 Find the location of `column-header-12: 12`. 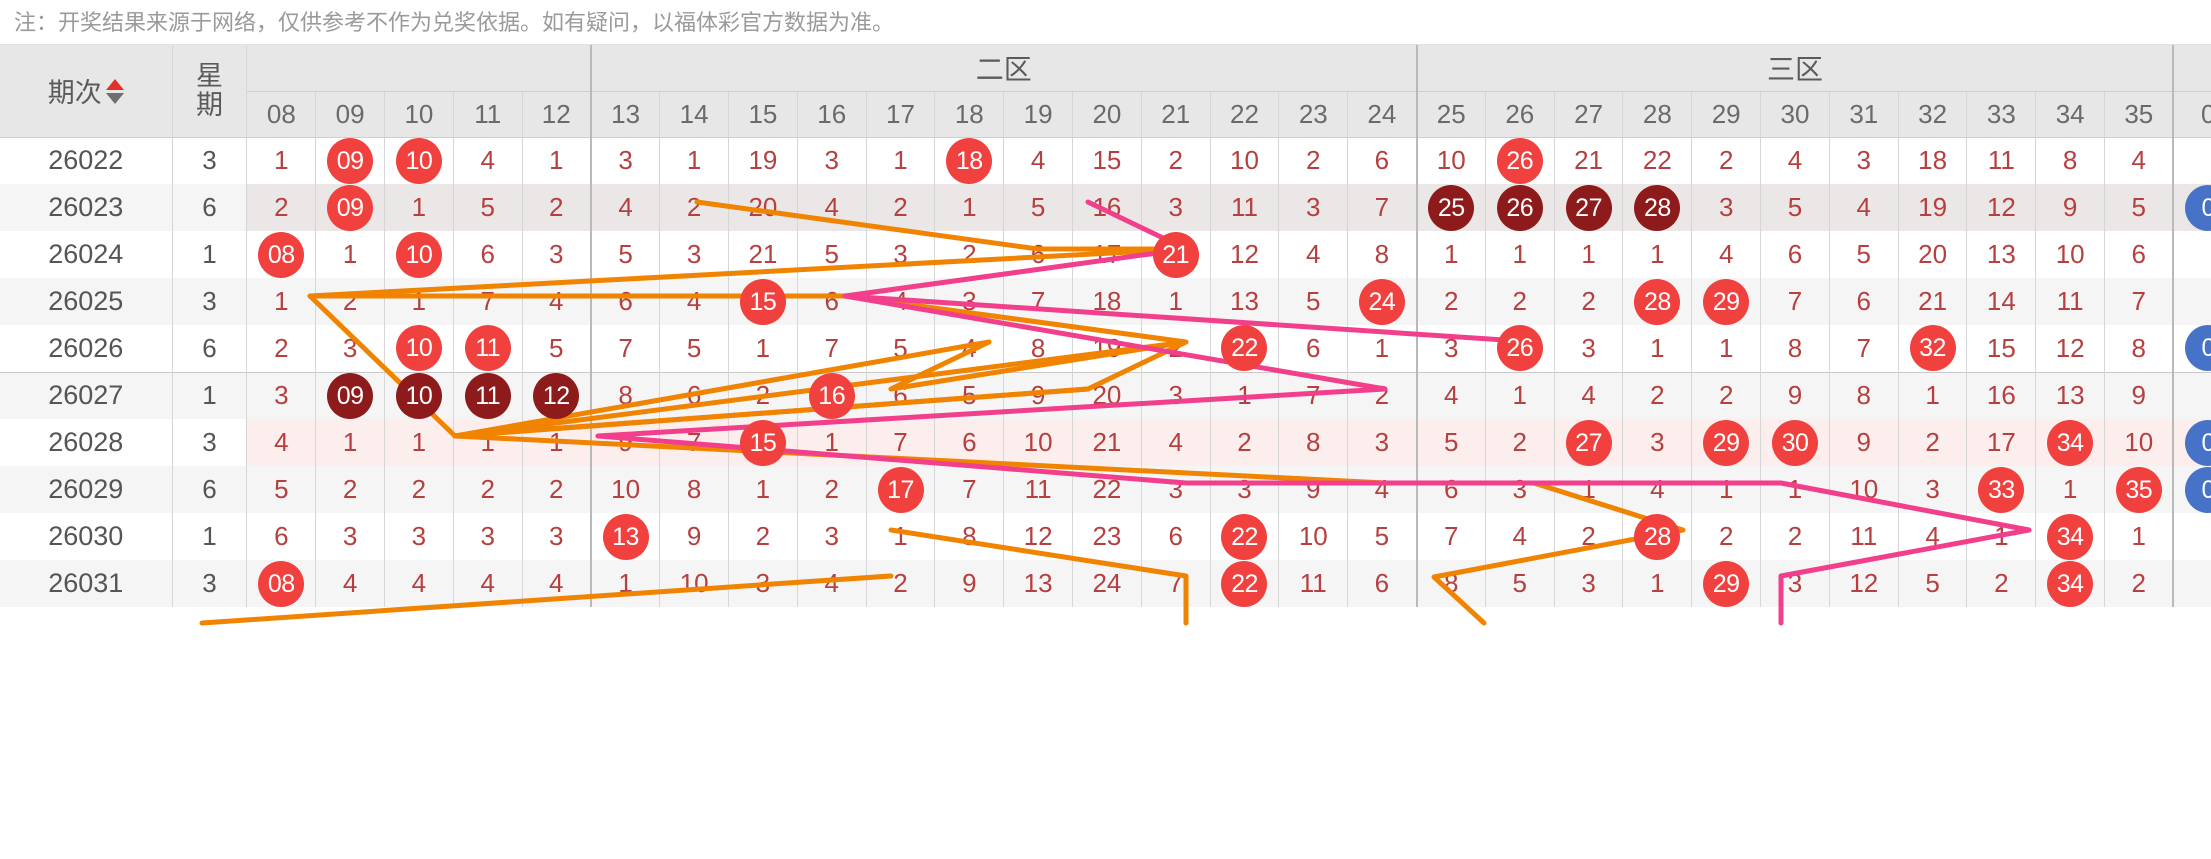

column-header-12: 12 is located at coordinates (557, 114).